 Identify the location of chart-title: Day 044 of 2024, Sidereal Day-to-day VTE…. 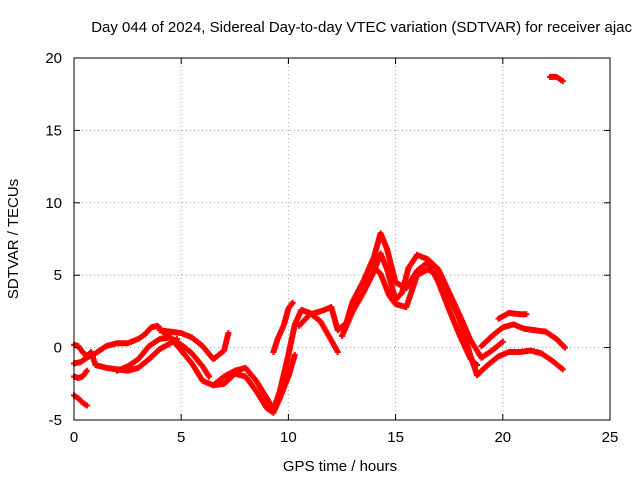
(361, 27).